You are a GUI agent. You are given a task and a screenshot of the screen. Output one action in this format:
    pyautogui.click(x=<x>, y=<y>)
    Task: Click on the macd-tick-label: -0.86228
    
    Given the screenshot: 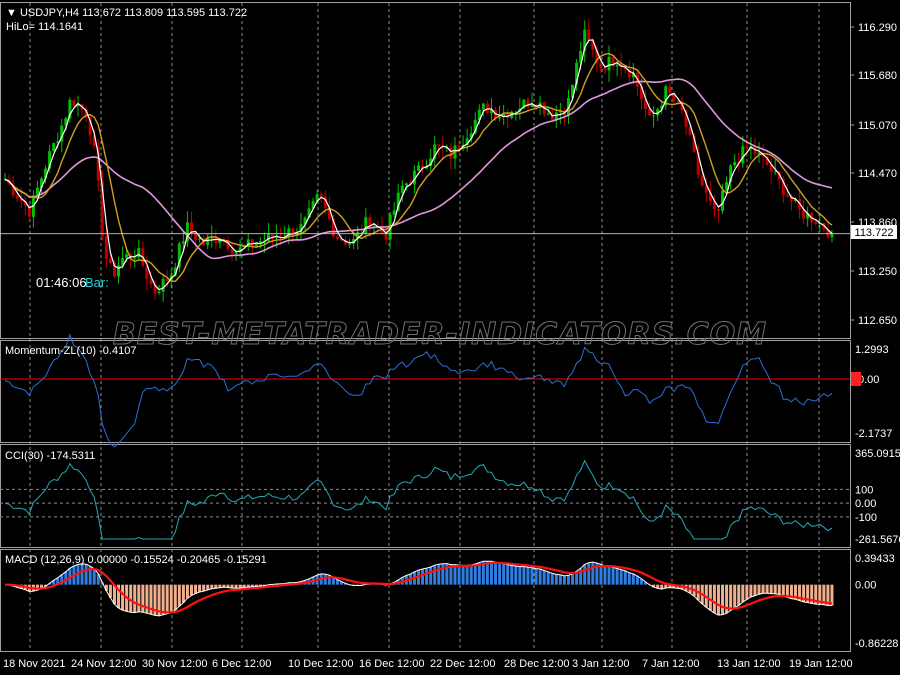 What is the action you would take?
    pyautogui.click(x=876, y=644)
    